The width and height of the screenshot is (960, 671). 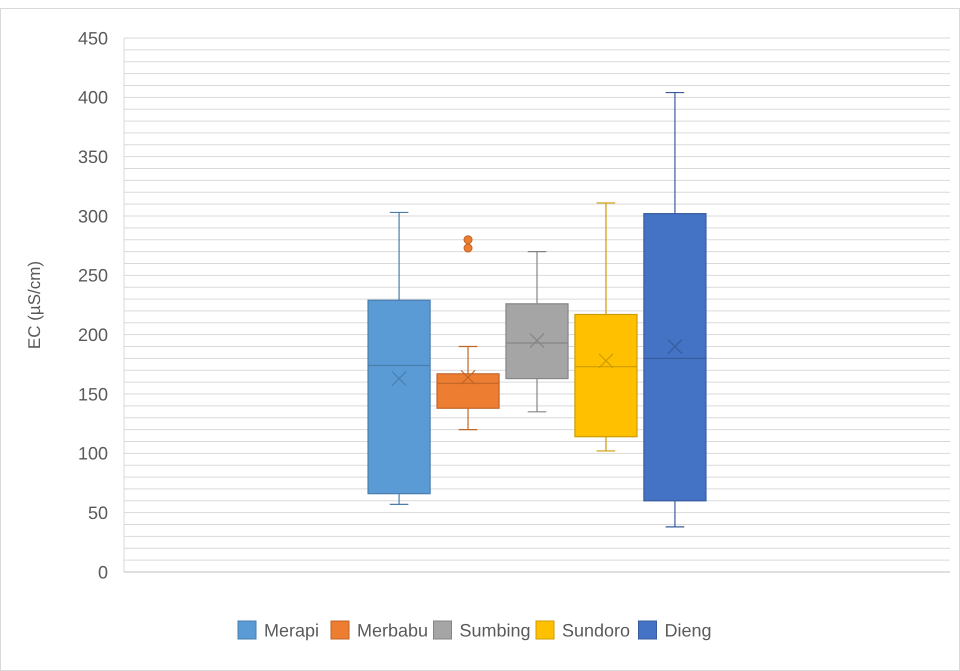 I want to click on y-tick-label: 200, so click(x=93, y=334).